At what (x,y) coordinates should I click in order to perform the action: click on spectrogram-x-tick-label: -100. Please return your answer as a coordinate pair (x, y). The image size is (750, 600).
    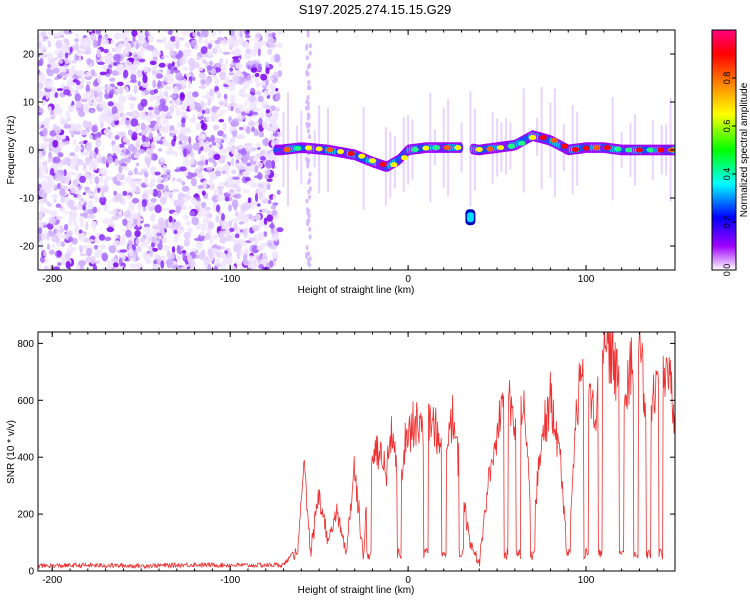
    Looking at the image, I should click on (230, 279).